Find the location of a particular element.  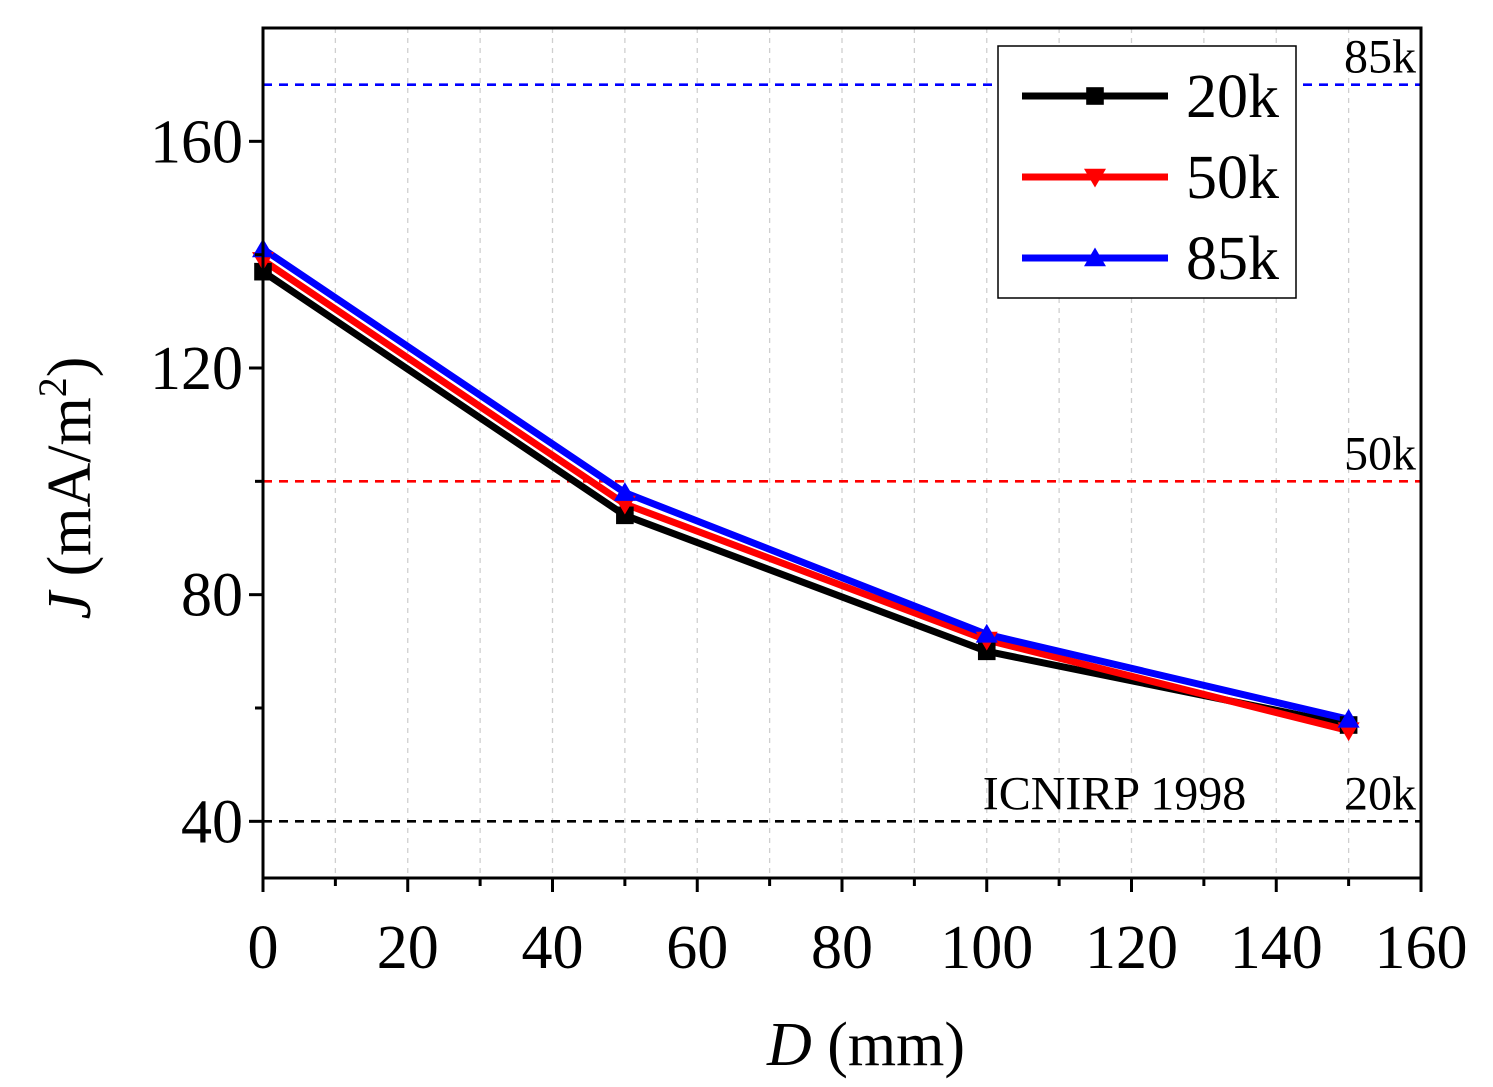

reference-line-label-20k: 20k is located at coordinates (1380, 793).